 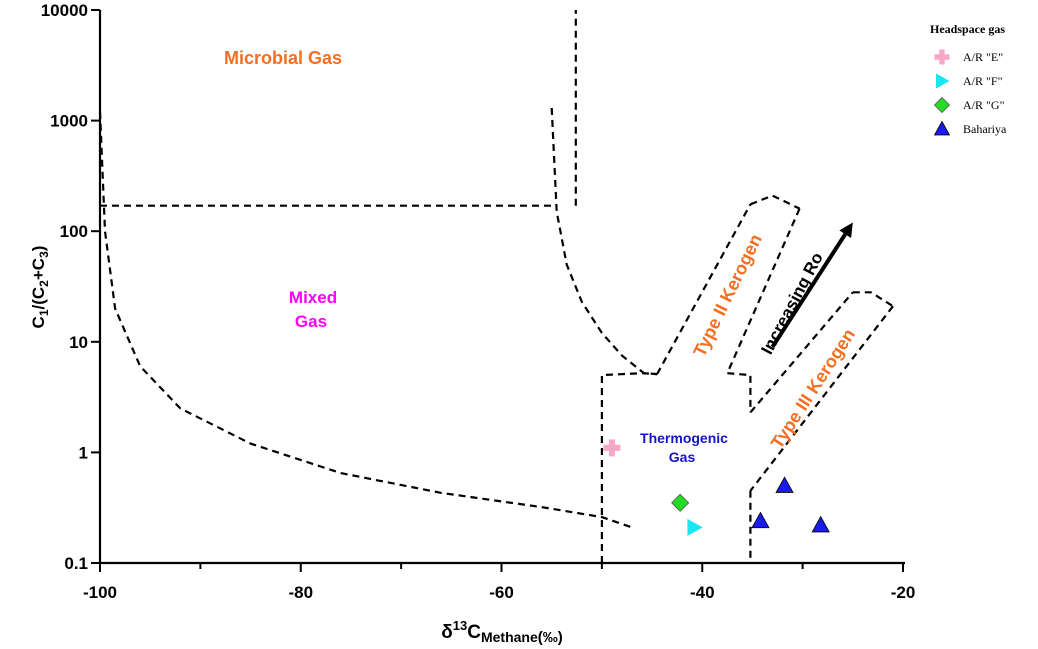 What do you see at coordinates (739, 392) in the screenshot?
I see `boundary-thermogenic-right-top` at bounding box center [739, 392].